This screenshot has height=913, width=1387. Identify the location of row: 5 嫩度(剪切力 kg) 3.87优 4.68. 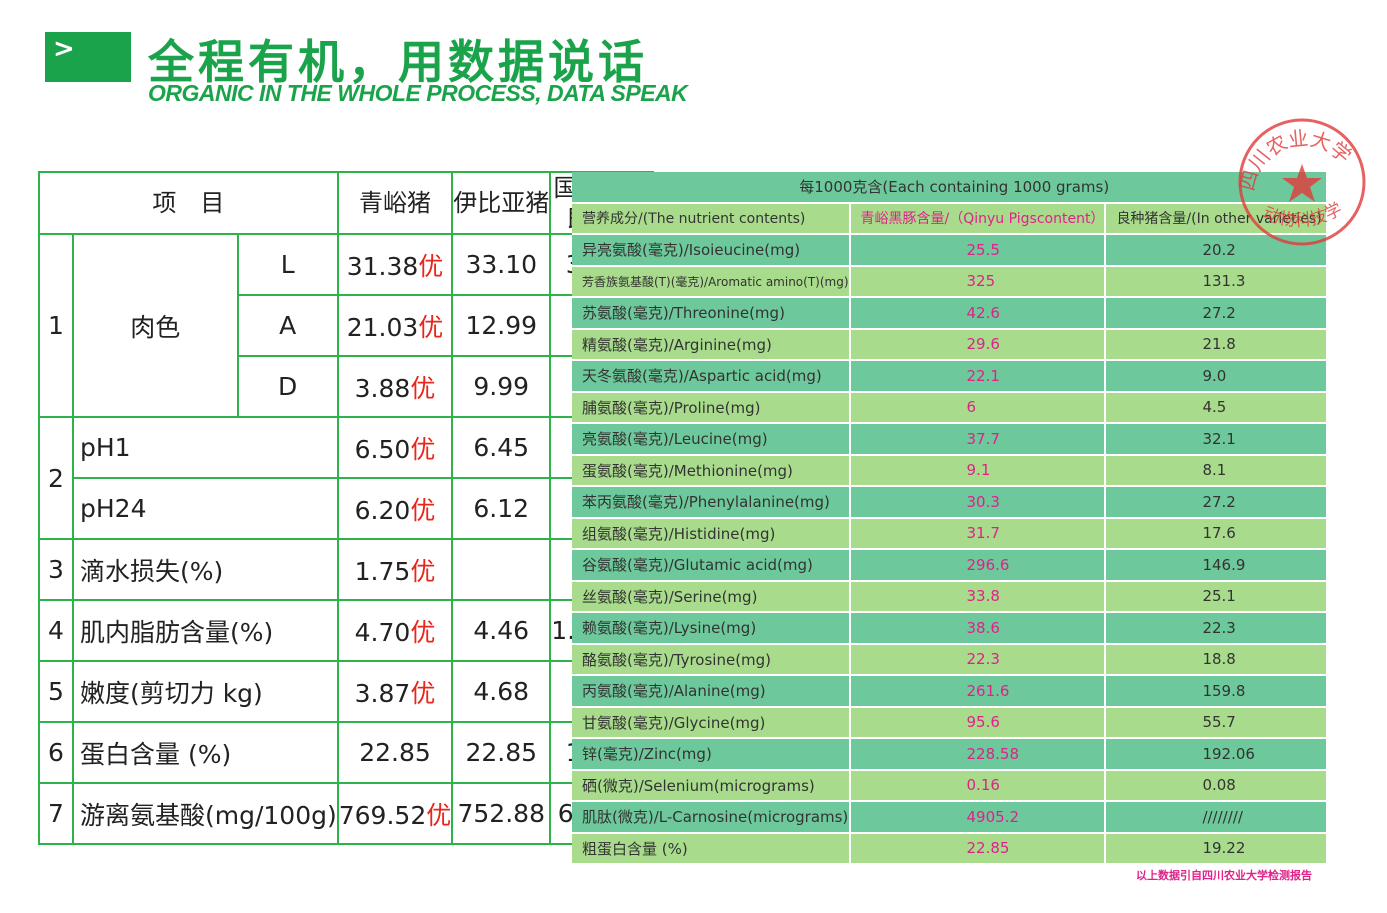
(346, 691).